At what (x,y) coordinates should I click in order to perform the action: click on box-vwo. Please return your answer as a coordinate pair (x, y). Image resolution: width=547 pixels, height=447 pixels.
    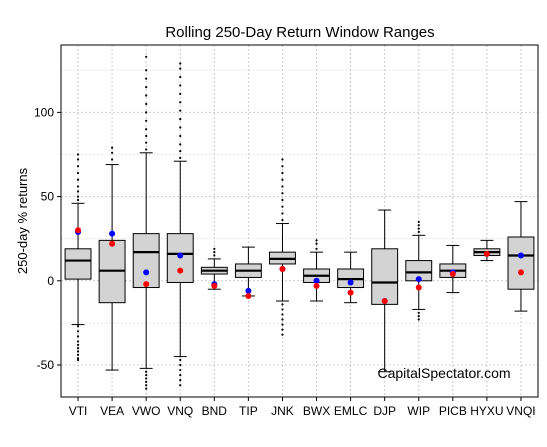
    Looking at the image, I should click on (146, 222).